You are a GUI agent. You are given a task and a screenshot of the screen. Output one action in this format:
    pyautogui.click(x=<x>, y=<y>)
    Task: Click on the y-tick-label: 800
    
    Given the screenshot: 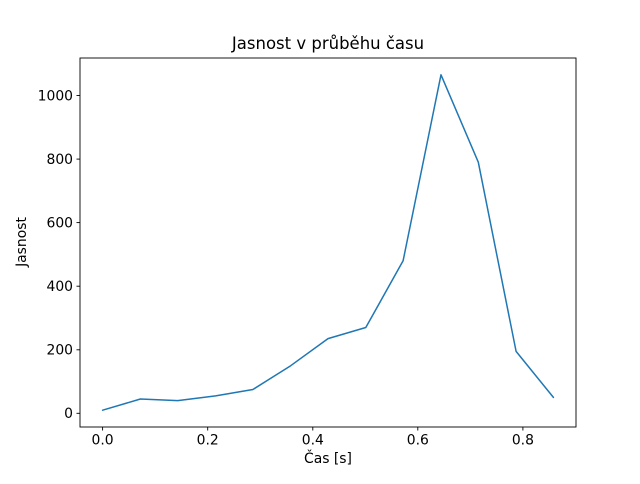 What is the action you would take?
    pyautogui.click(x=59, y=160)
    